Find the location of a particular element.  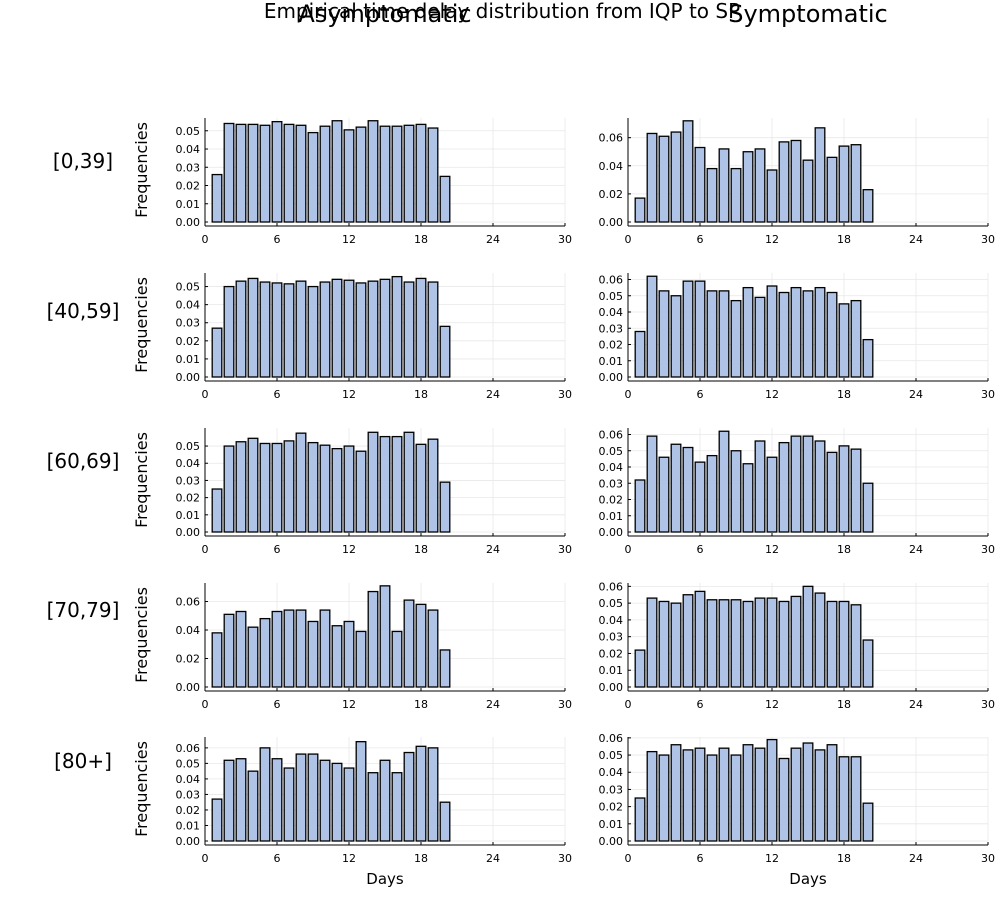

y-tick-label: 0.06 is located at coordinates (611, 738).